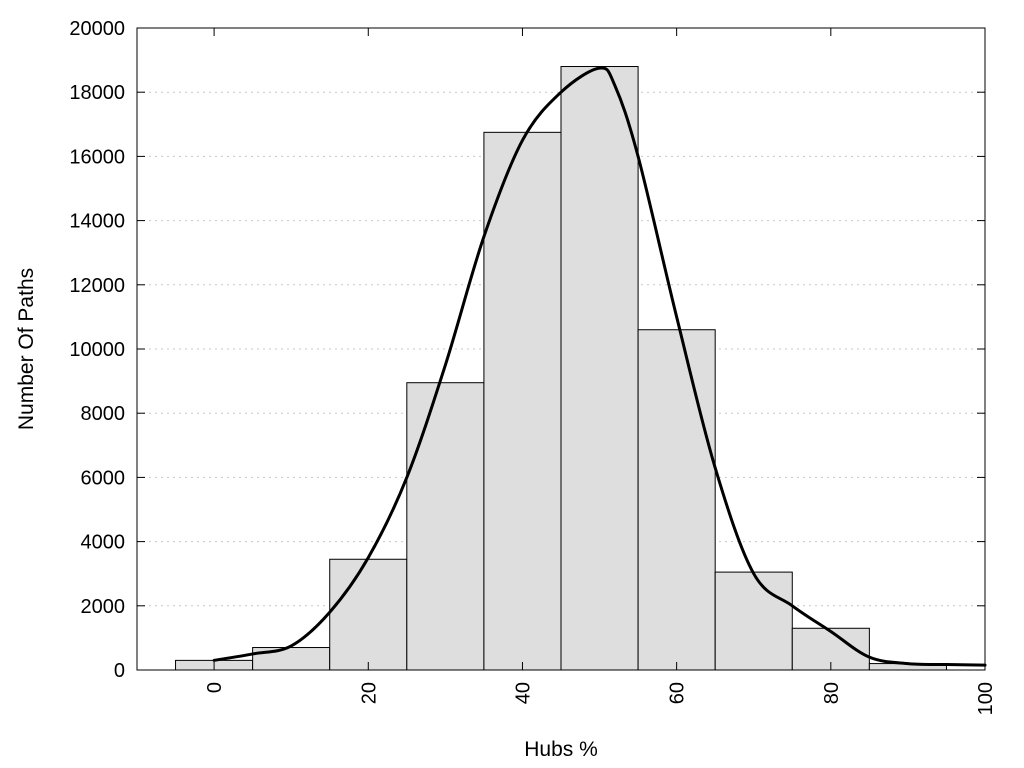 Image resolution: width=1024 pixels, height=768 pixels. What do you see at coordinates (97, 286) in the screenshot?
I see `y-tick-label-6: 12000` at bounding box center [97, 286].